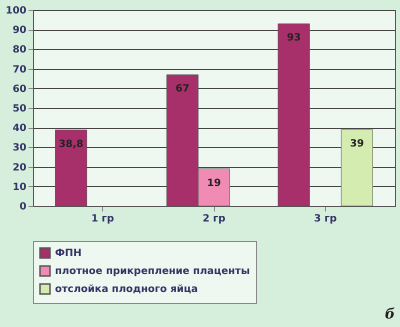 Image resolution: width=400 pixels, height=327 pixels. Describe the element at coordinates (293, 38) in the screenshot. I see `data-label: 93` at that location.